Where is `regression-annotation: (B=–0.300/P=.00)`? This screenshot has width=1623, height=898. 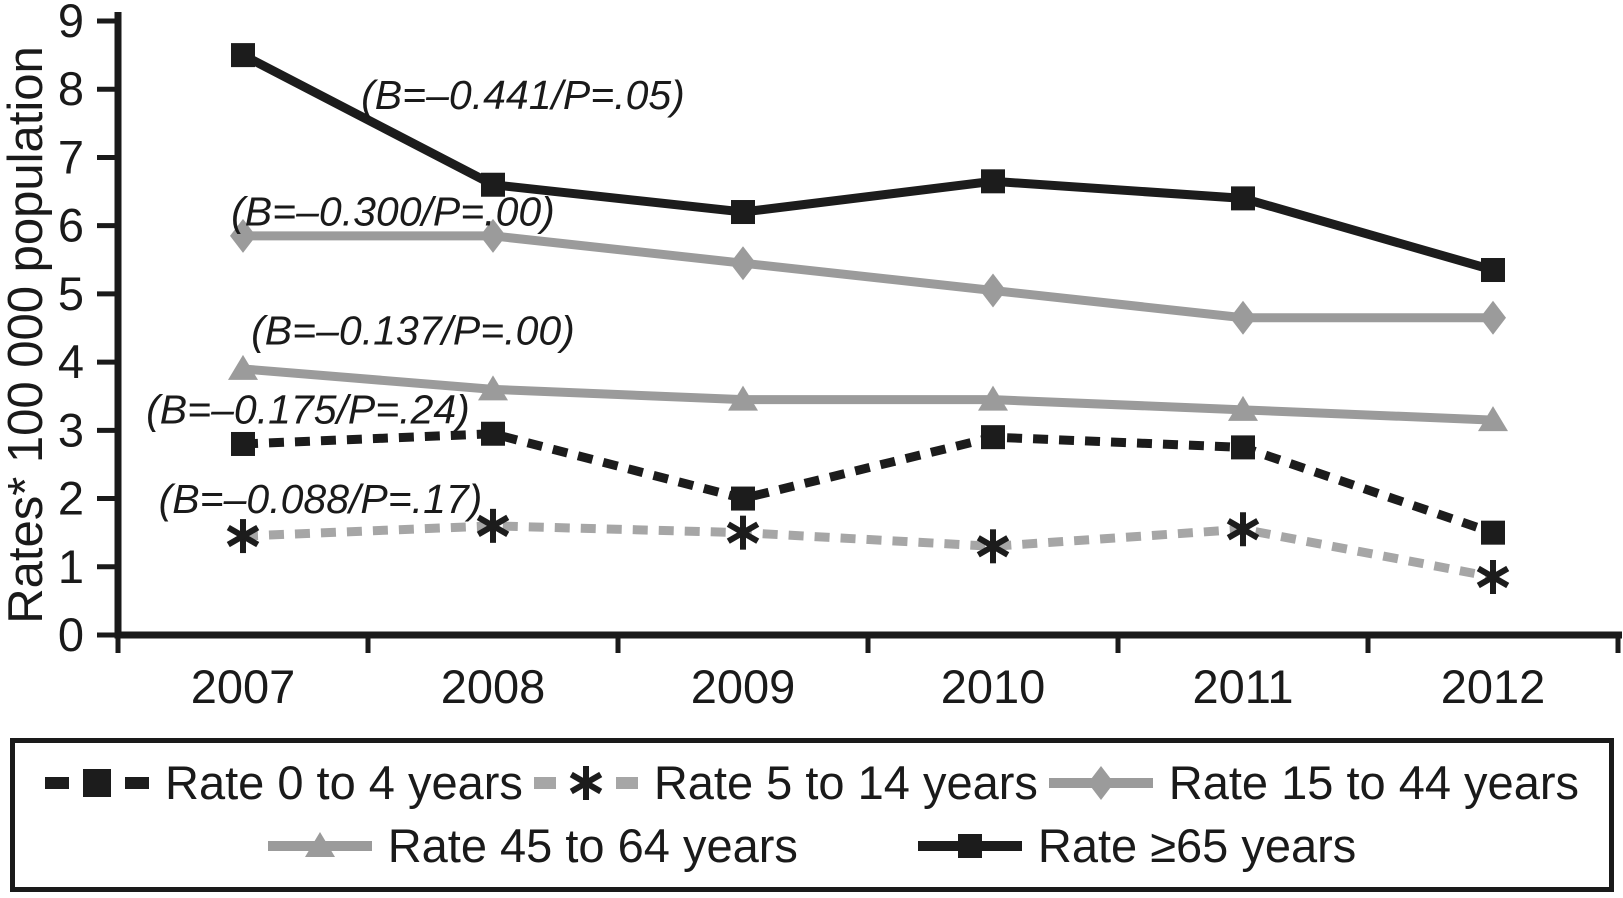 regression-annotation: (B=–0.300/P=.00) is located at coordinates (393, 212).